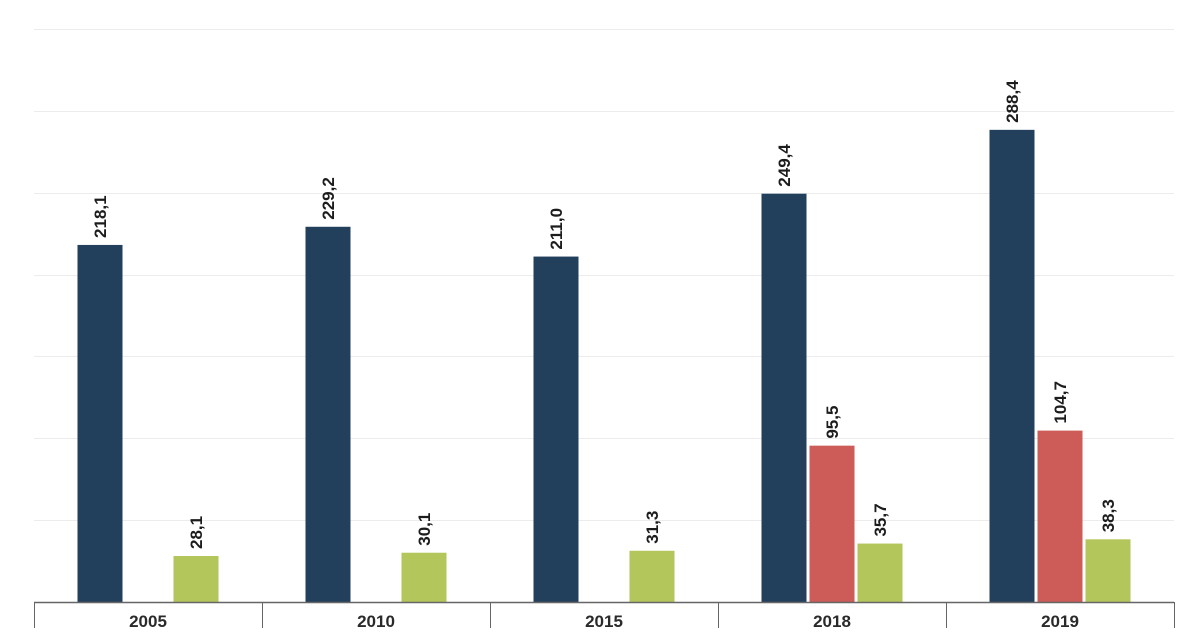 The height and width of the screenshot is (633, 1200). Describe the element at coordinates (1108, 515) in the screenshot. I see `data-label-2019-series-2: 38,3` at that location.